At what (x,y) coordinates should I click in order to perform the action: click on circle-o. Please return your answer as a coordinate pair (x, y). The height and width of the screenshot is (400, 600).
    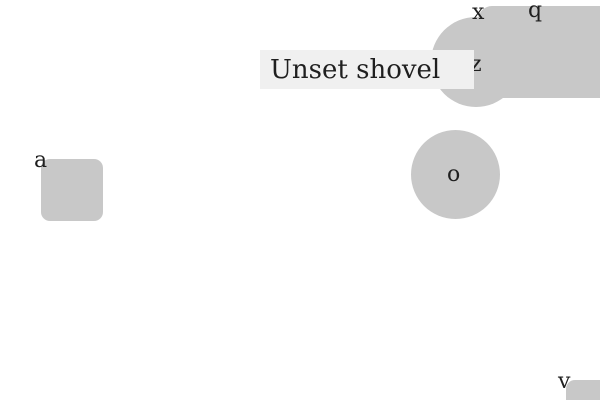
    Looking at the image, I should click on (455, 174).